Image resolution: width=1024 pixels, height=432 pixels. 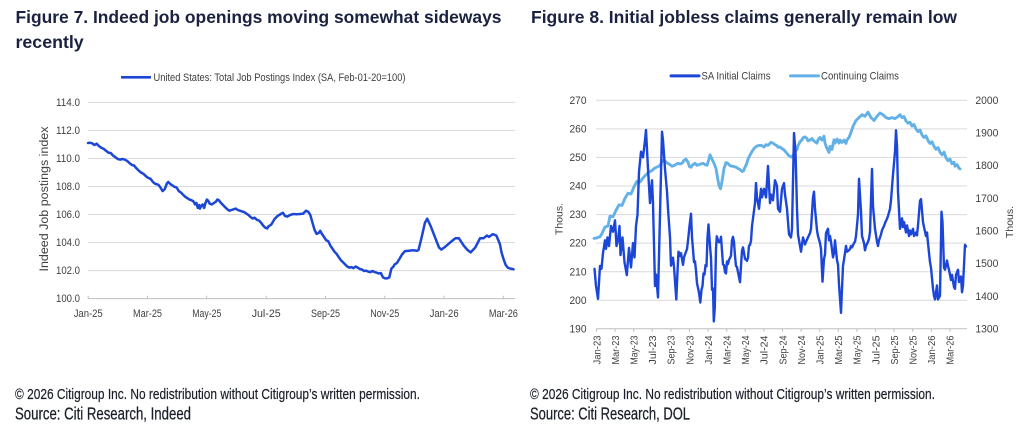 What do you see at coordinates (68, 215) in the screenshot?
I see `svg-text: 106.0` at bounding box center [68, 215].